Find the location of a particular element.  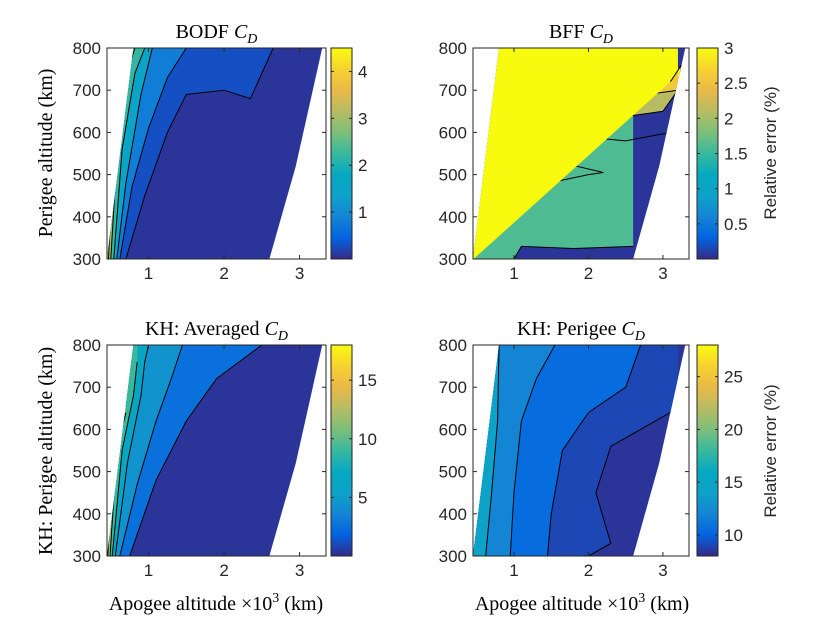

colorbar-tick-label: 5 is located at coordinates (362, 497).